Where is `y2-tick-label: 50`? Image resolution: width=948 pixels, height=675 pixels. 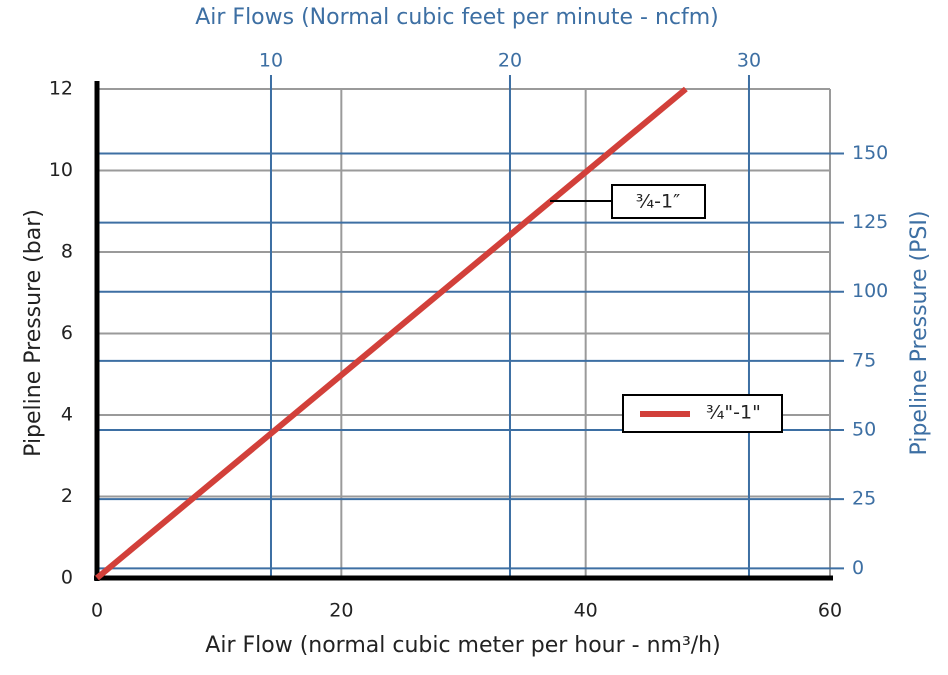
y2-tick-label: 50 is located at coordinates (864, 430).